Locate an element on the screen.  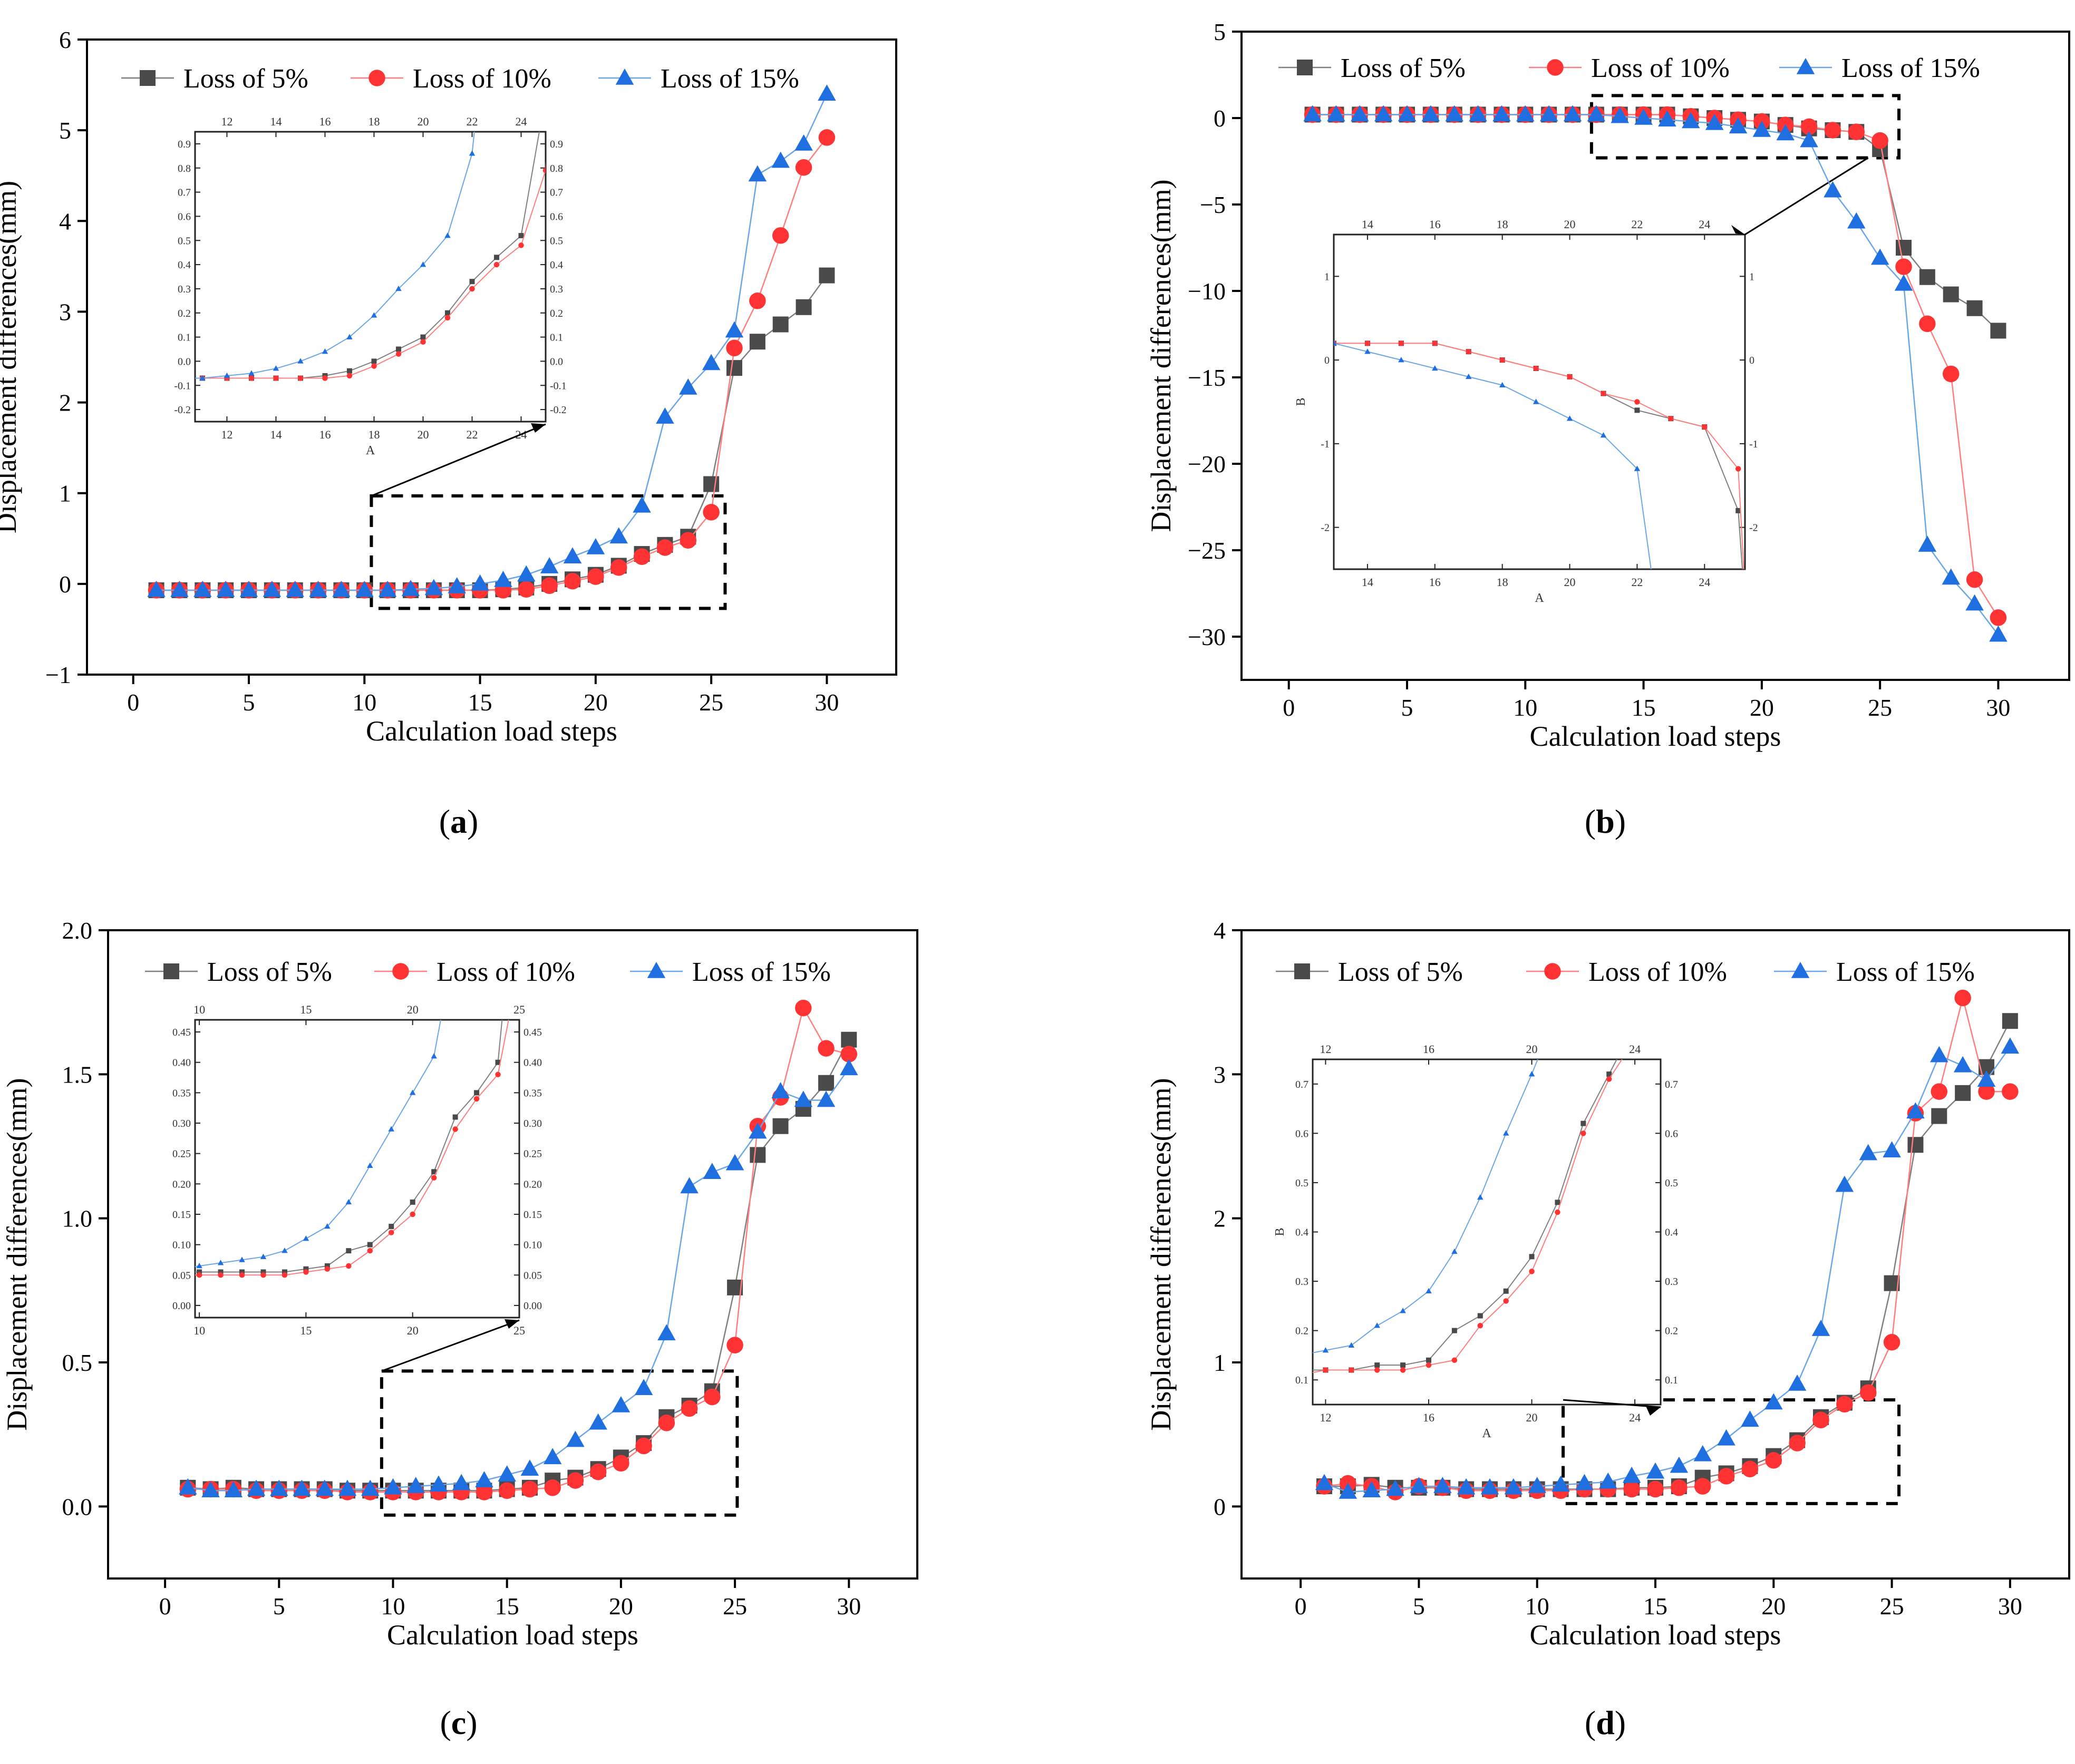
legend-label: Loss of 10% is located at coordinates (1658, 972).